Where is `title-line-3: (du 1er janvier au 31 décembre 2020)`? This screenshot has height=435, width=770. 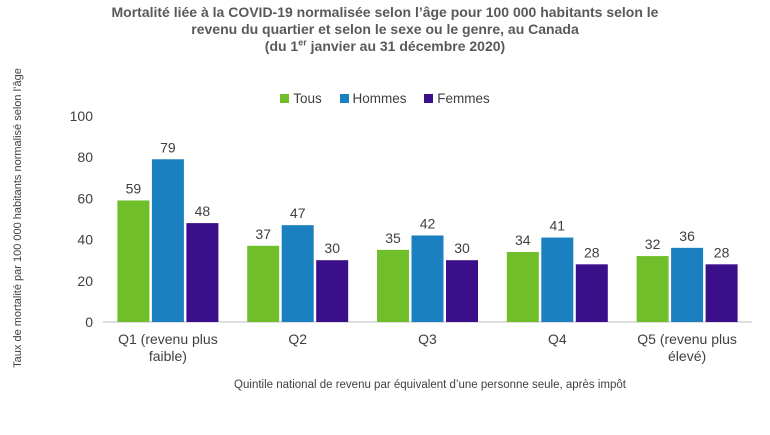
title-line-3: (du 1er janvier au 31 décembre 2020) is located at coordinates (385, 45).